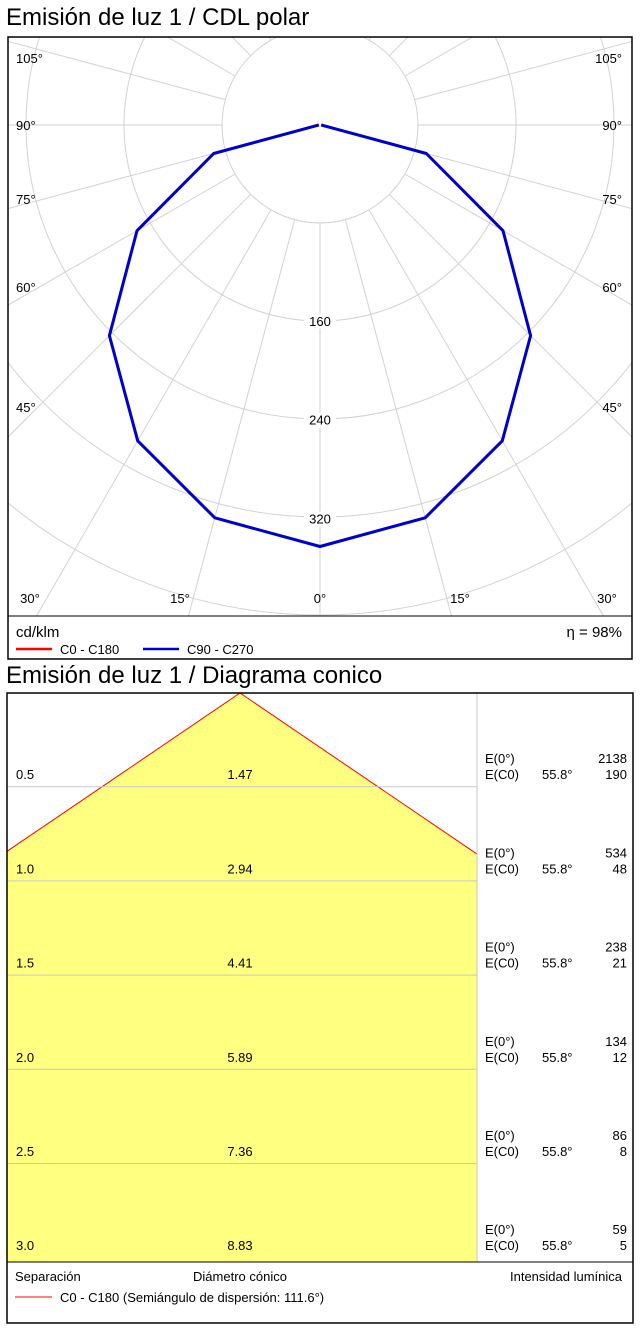 The width and height of the screenshot is (640, 1330). I want to click on row-e0-value: 86, so click(620, 1135).